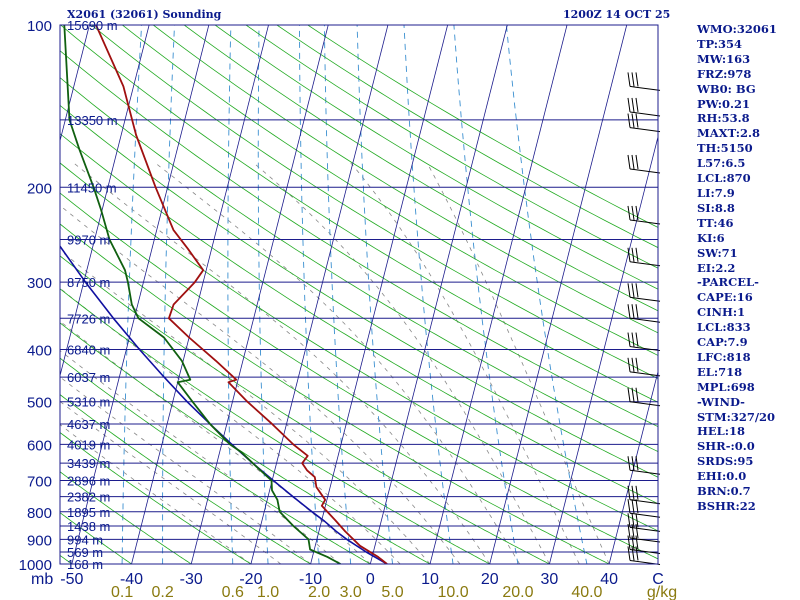 The image size is (800, 600). What do you see at coordinates (721, 312) in the screenshot?
I see `index-line: CINH:1` at bounding box center [721, 312].